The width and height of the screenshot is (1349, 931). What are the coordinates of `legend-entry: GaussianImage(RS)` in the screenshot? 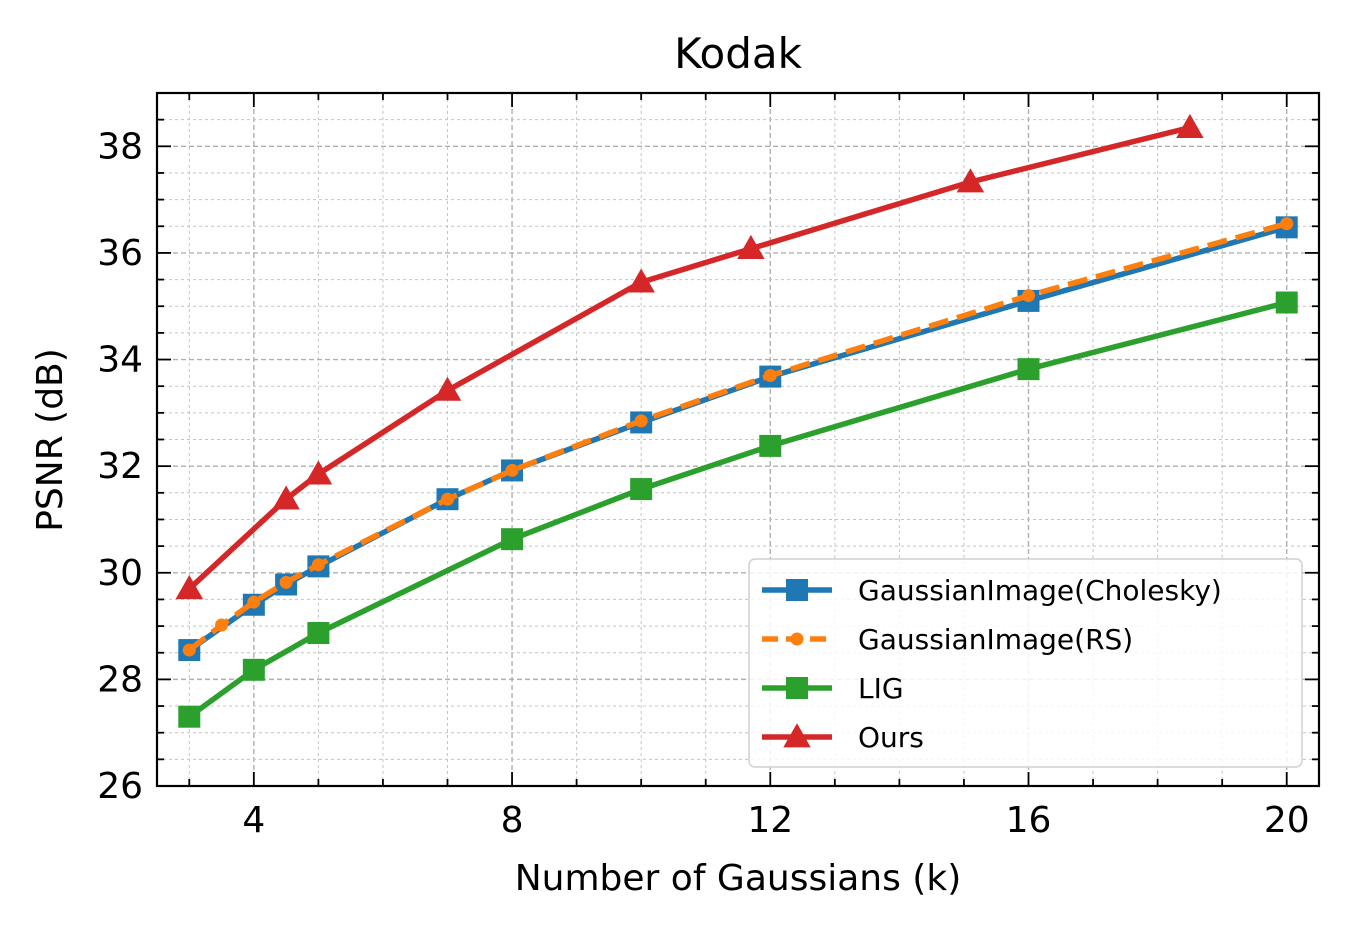 It's located at (947, 639).